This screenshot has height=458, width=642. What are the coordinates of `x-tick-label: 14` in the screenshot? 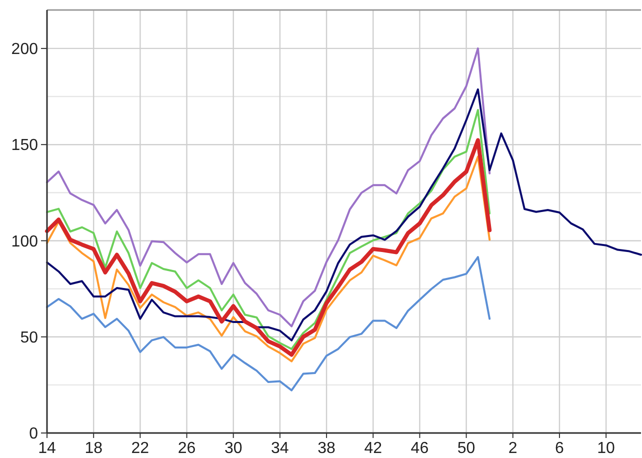 It's located at (47, 448).